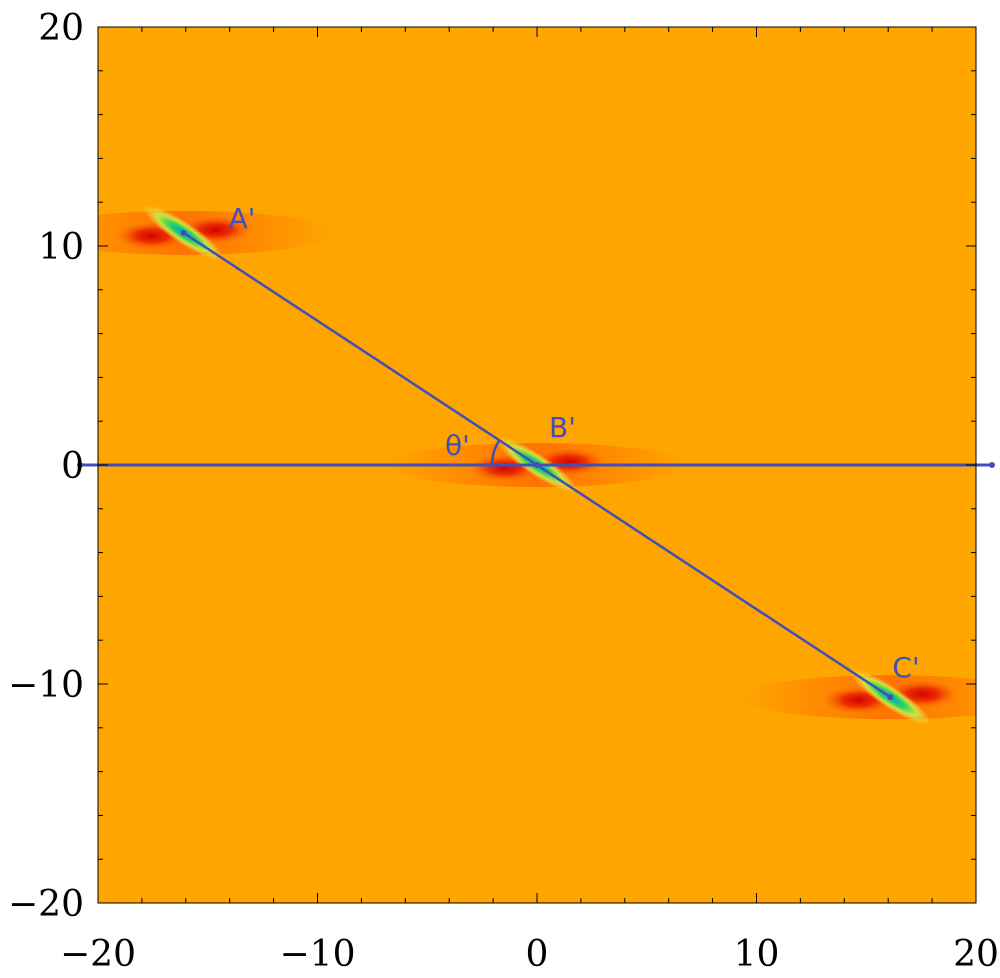 Image resolution: width=1000 pixels, height=978 pixels. Describe the element at coordinates (242, 218) in the screenshot. I see `point-label: A'` at that location.